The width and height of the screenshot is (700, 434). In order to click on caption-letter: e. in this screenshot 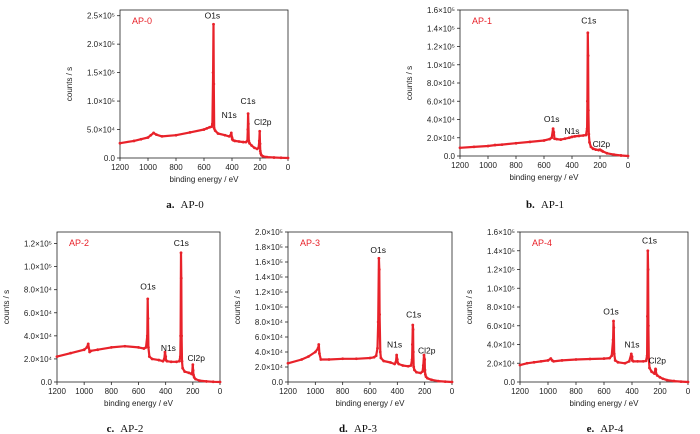, I will do `click(591, 428)`.